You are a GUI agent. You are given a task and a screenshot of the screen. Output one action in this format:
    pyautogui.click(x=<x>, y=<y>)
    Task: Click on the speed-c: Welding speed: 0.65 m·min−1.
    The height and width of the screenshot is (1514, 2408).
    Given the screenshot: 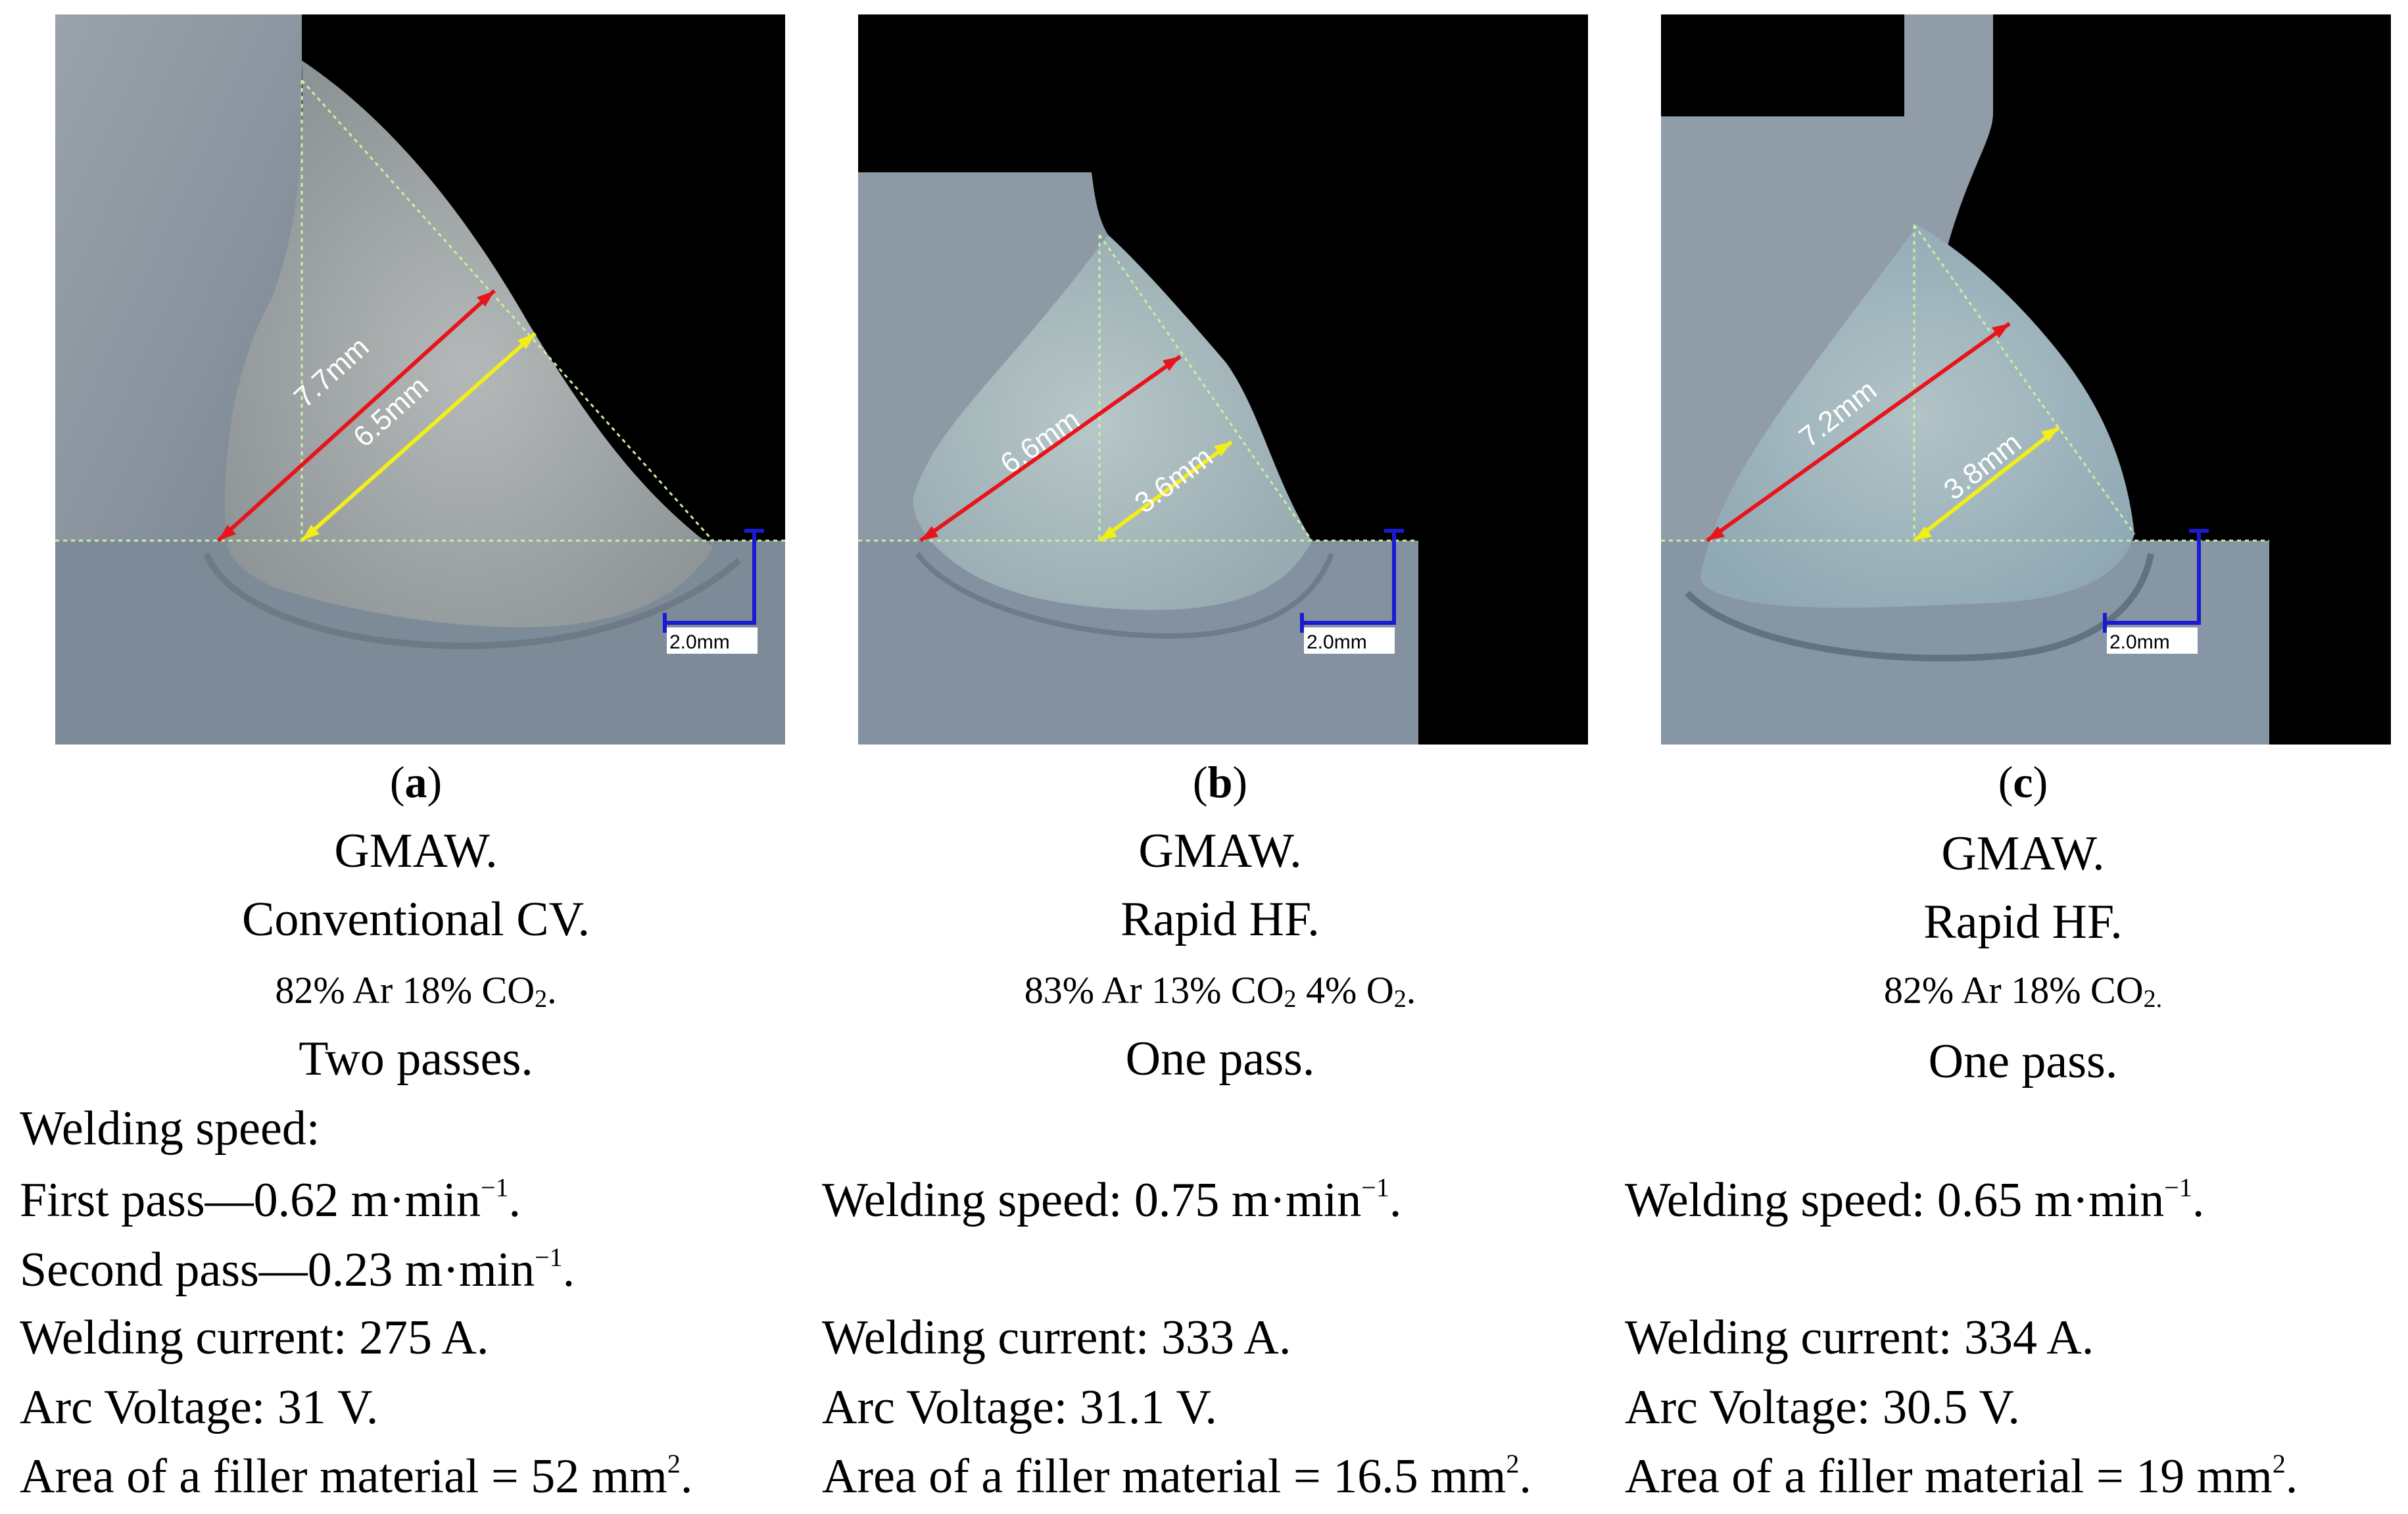 What is the action you would take?
    pyautogui.click(x=1915, y=1200)
    